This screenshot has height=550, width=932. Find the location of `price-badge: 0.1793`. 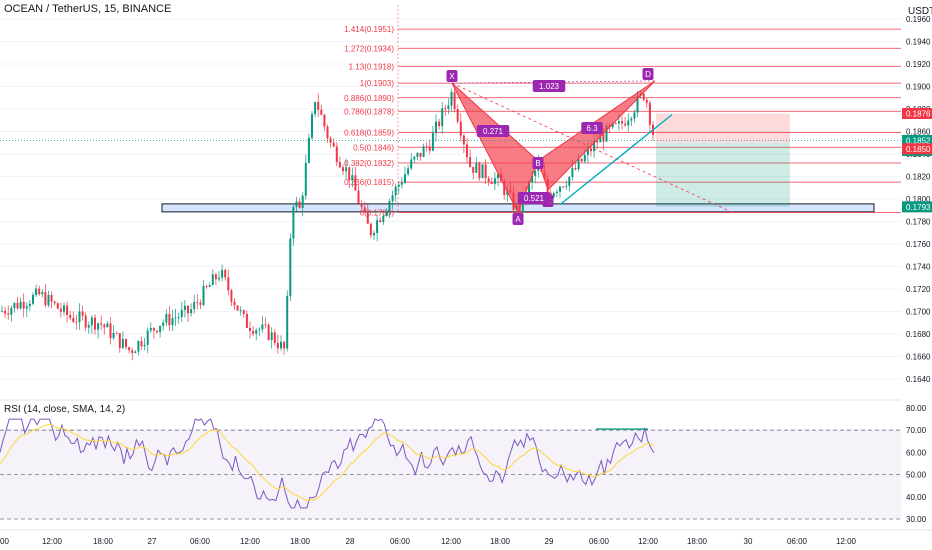

price-badge: 0.1793 is located at coordinates (918, 207).